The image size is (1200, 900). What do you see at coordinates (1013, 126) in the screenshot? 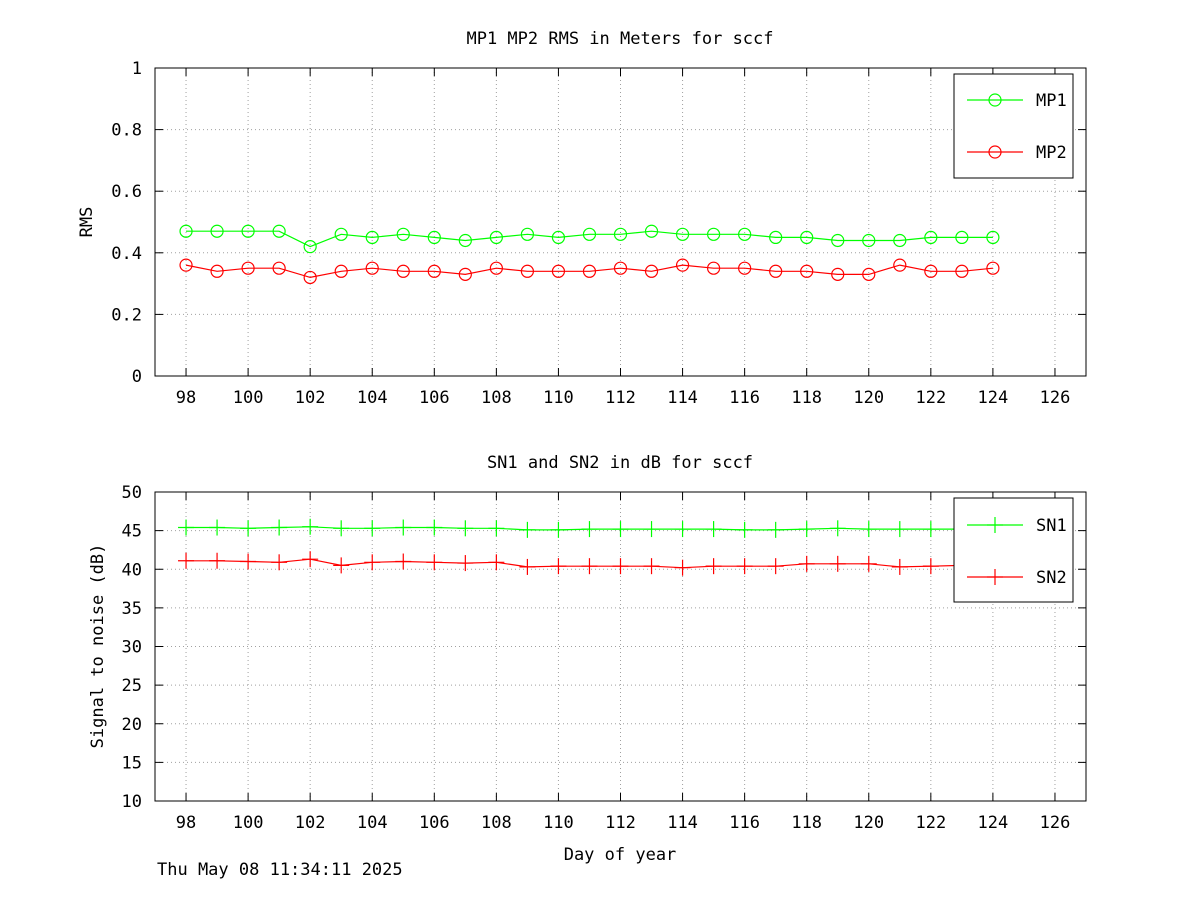
I see `rms-legend-box` at bounding box center [1013, 126].